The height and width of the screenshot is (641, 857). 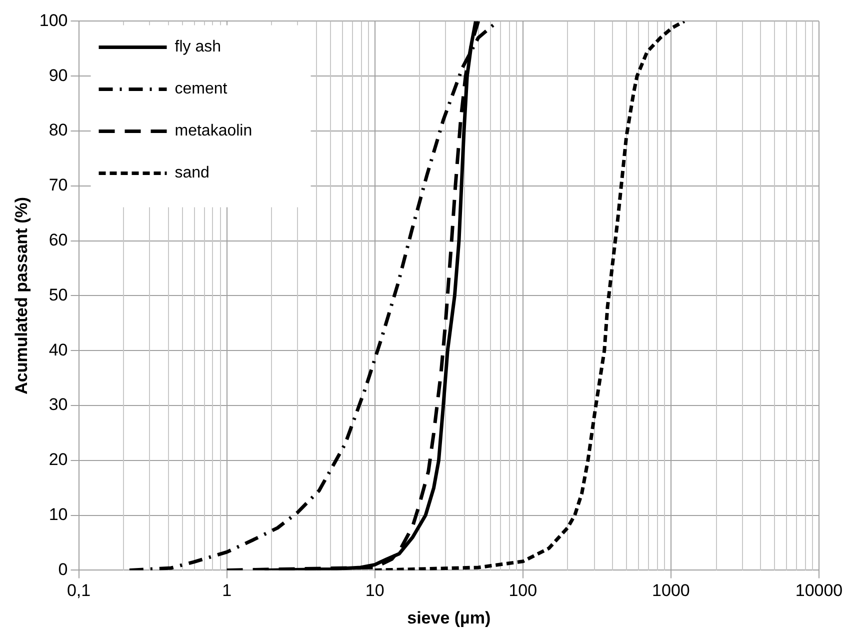 What do you see at coordinates (449, 618) in the screenshot?
I see `x-axis-title: sieve (µm)` at bounding box center [449, 618].